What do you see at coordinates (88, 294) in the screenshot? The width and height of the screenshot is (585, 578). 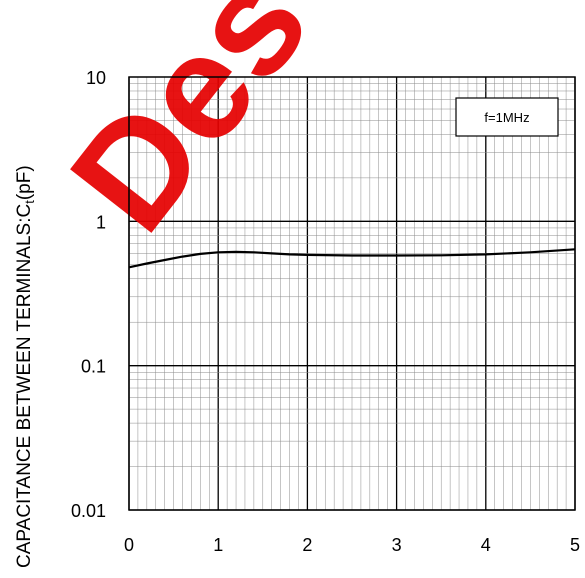 I see `y-tick-labels: 0.01 0.1 1 10` at bounding box center [88, 294].